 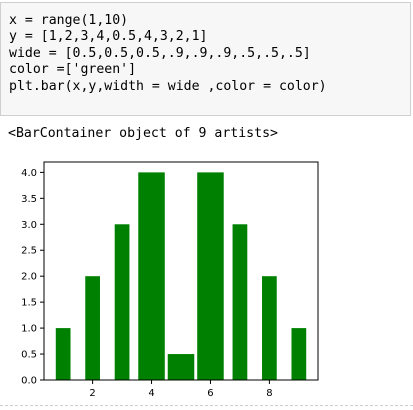 I want to click on y-tick-label: 4.0, so click(x=29, y=173).